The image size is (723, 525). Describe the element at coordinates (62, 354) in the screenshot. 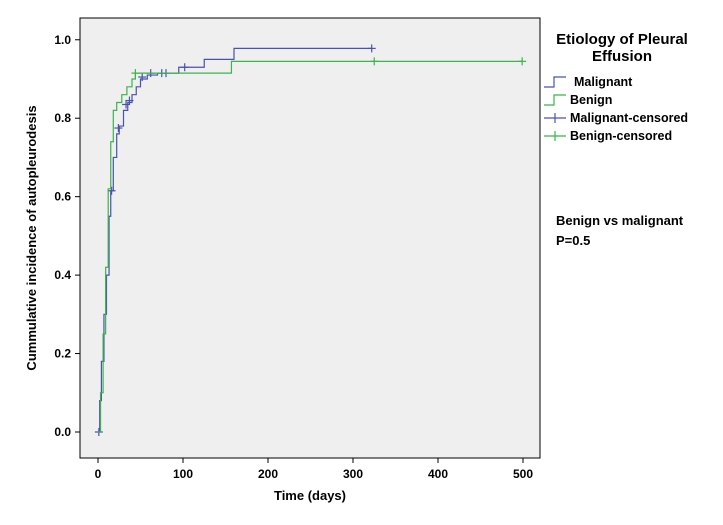

I see `y-tick-label: 0.2` at that location.